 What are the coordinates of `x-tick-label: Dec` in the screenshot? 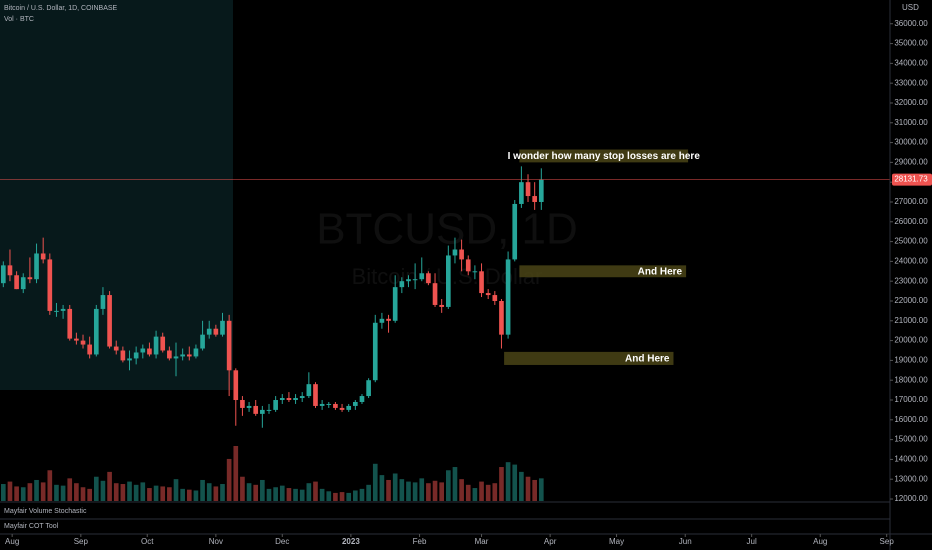 It's located at (282, 541).